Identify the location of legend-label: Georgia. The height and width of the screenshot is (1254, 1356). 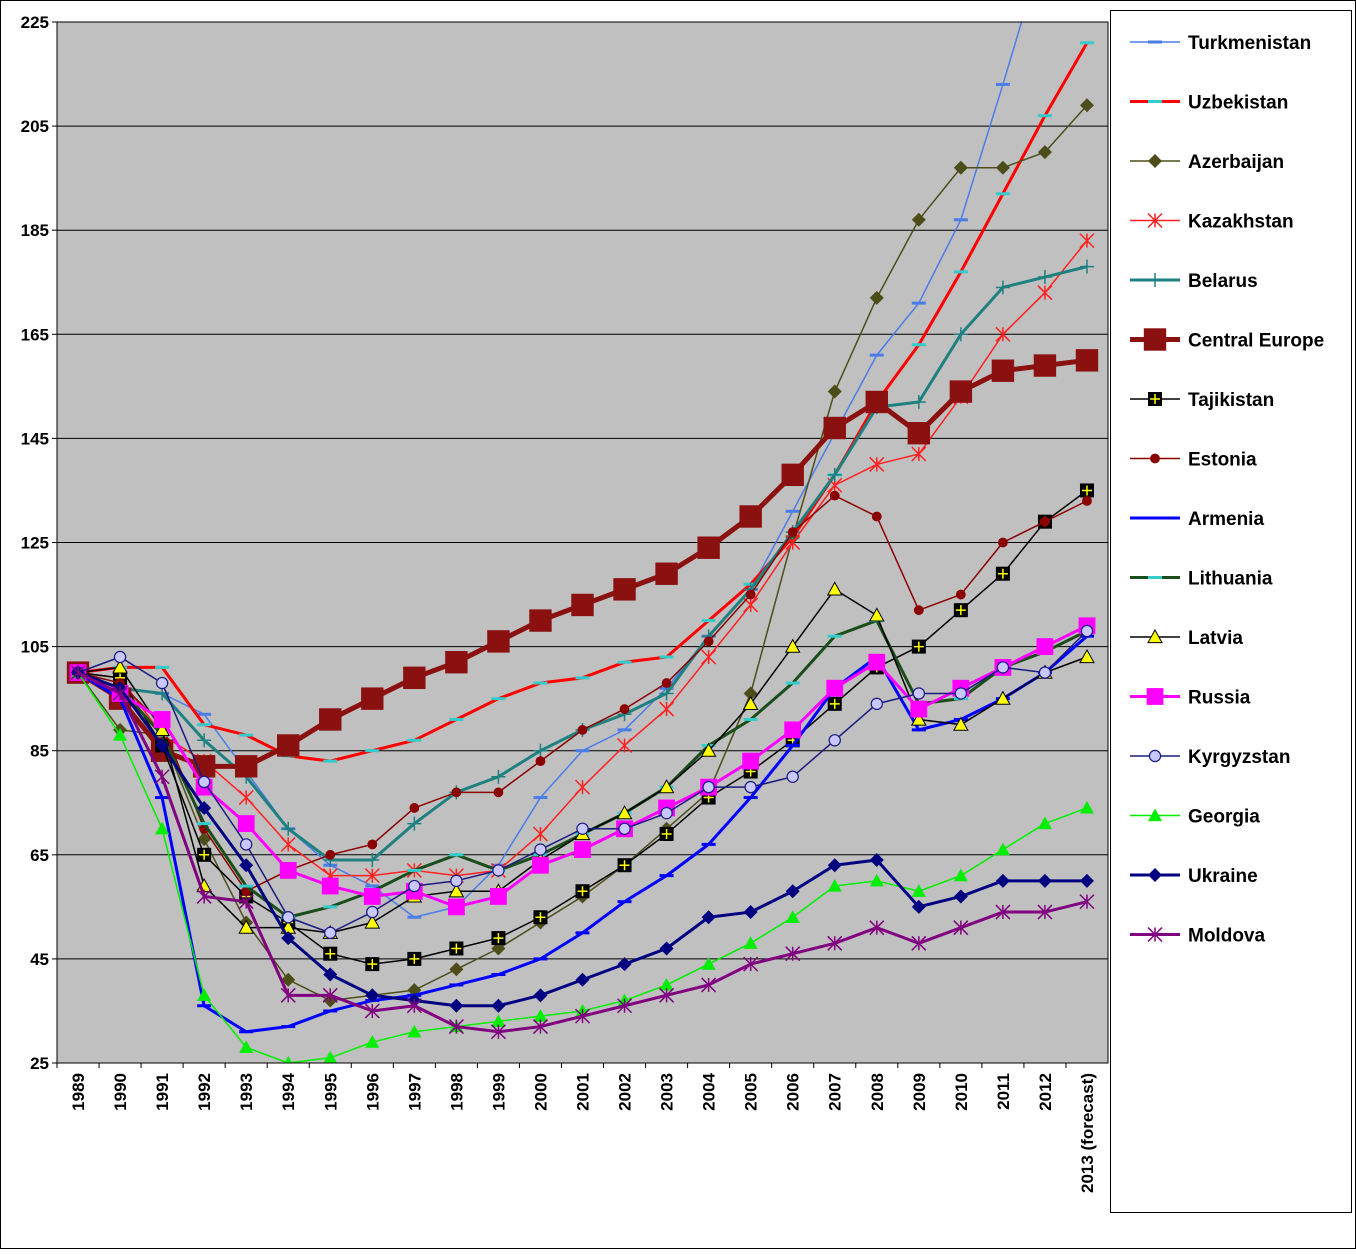
(1224, 817).